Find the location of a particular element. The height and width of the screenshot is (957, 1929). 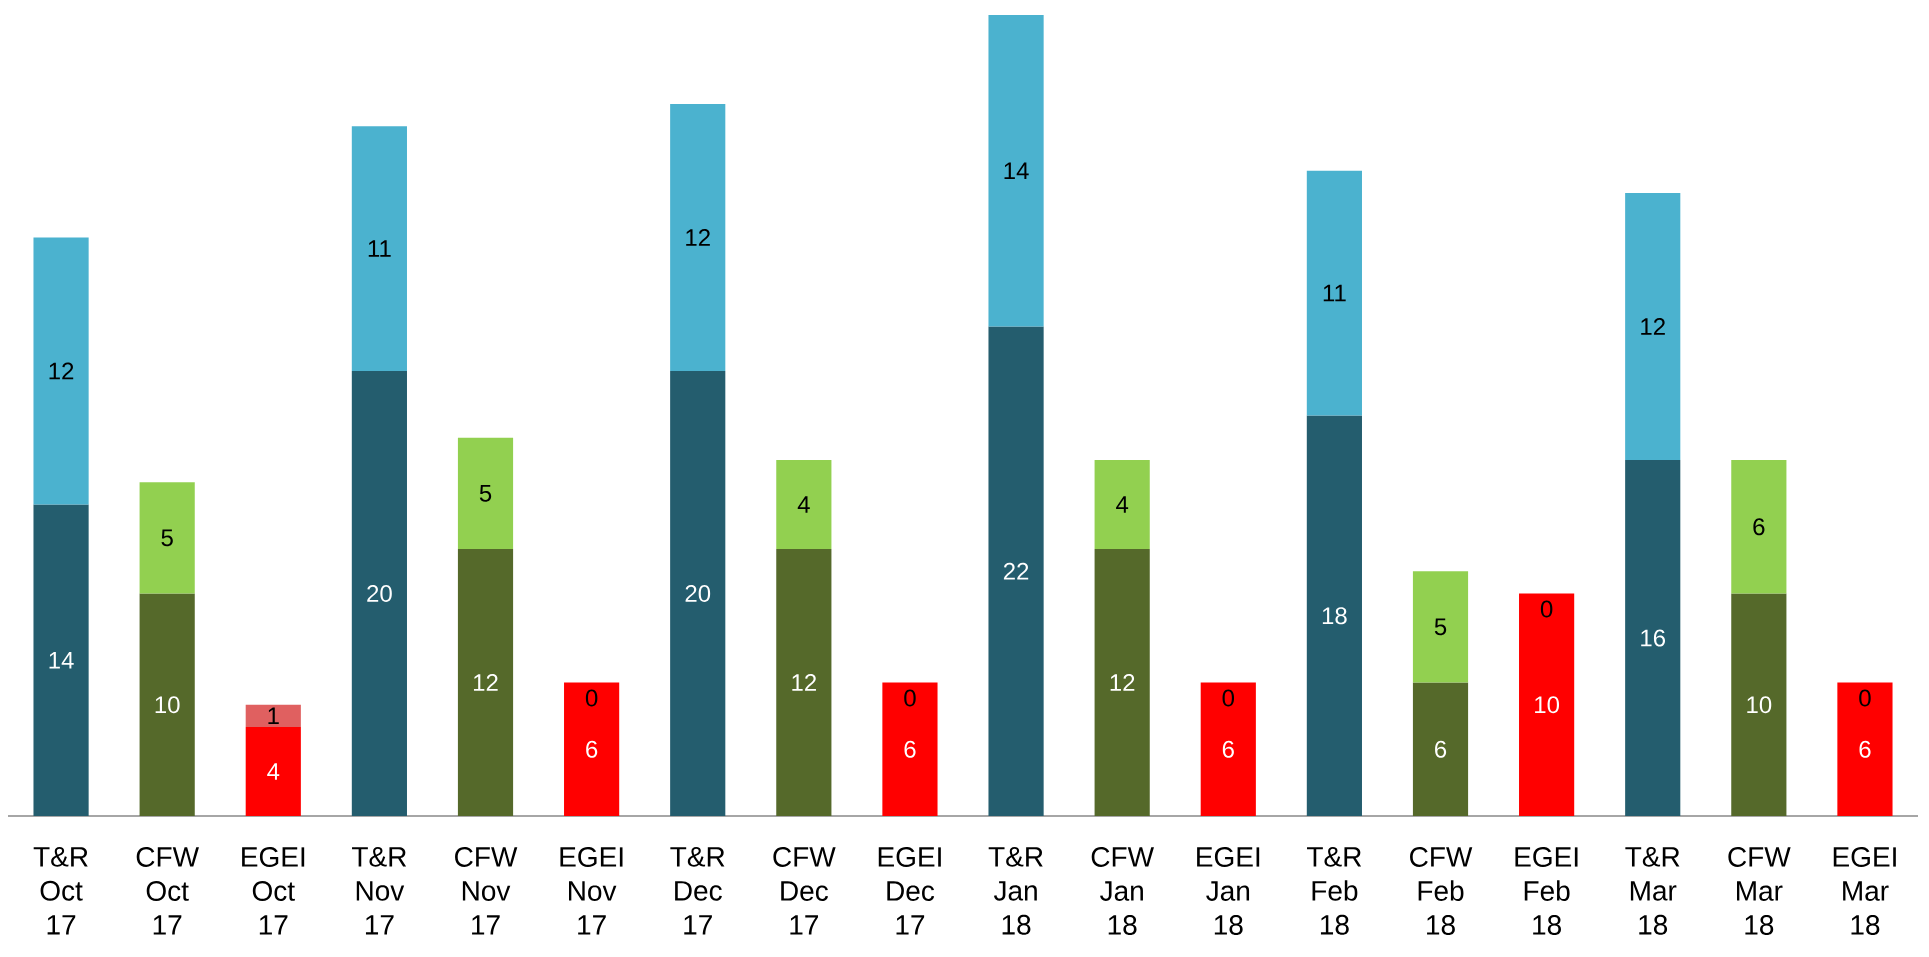

x-tick-label: T&R Dec 17 is located at coordinates (697, 891).